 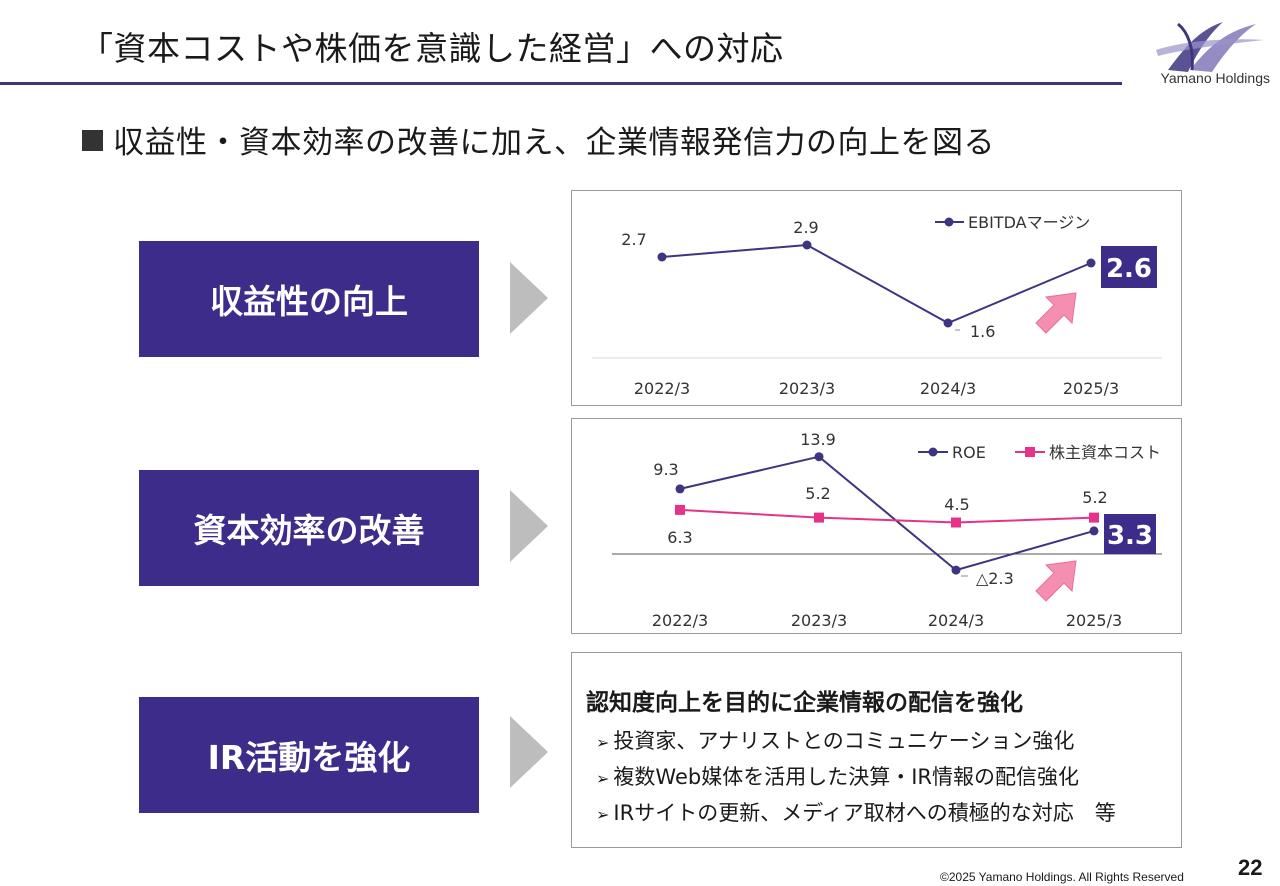 What do you see at coordinates (956, 504) in the screenshot?
I see `data-label: 4.5` at bounding box center [956, 504].